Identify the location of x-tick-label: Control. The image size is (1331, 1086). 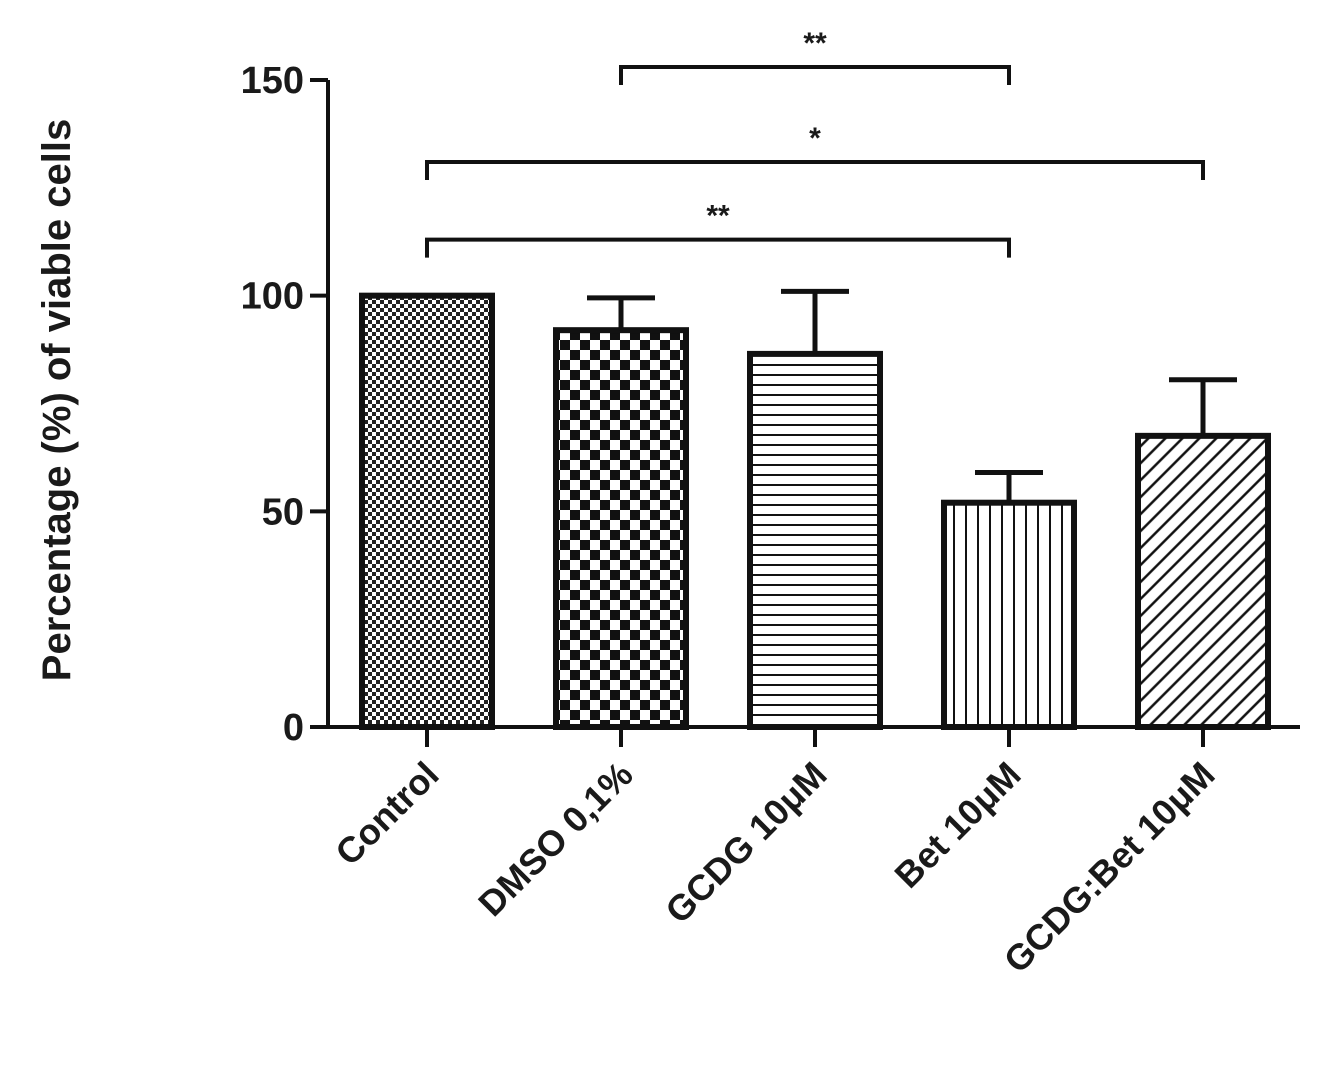
(386, 813).